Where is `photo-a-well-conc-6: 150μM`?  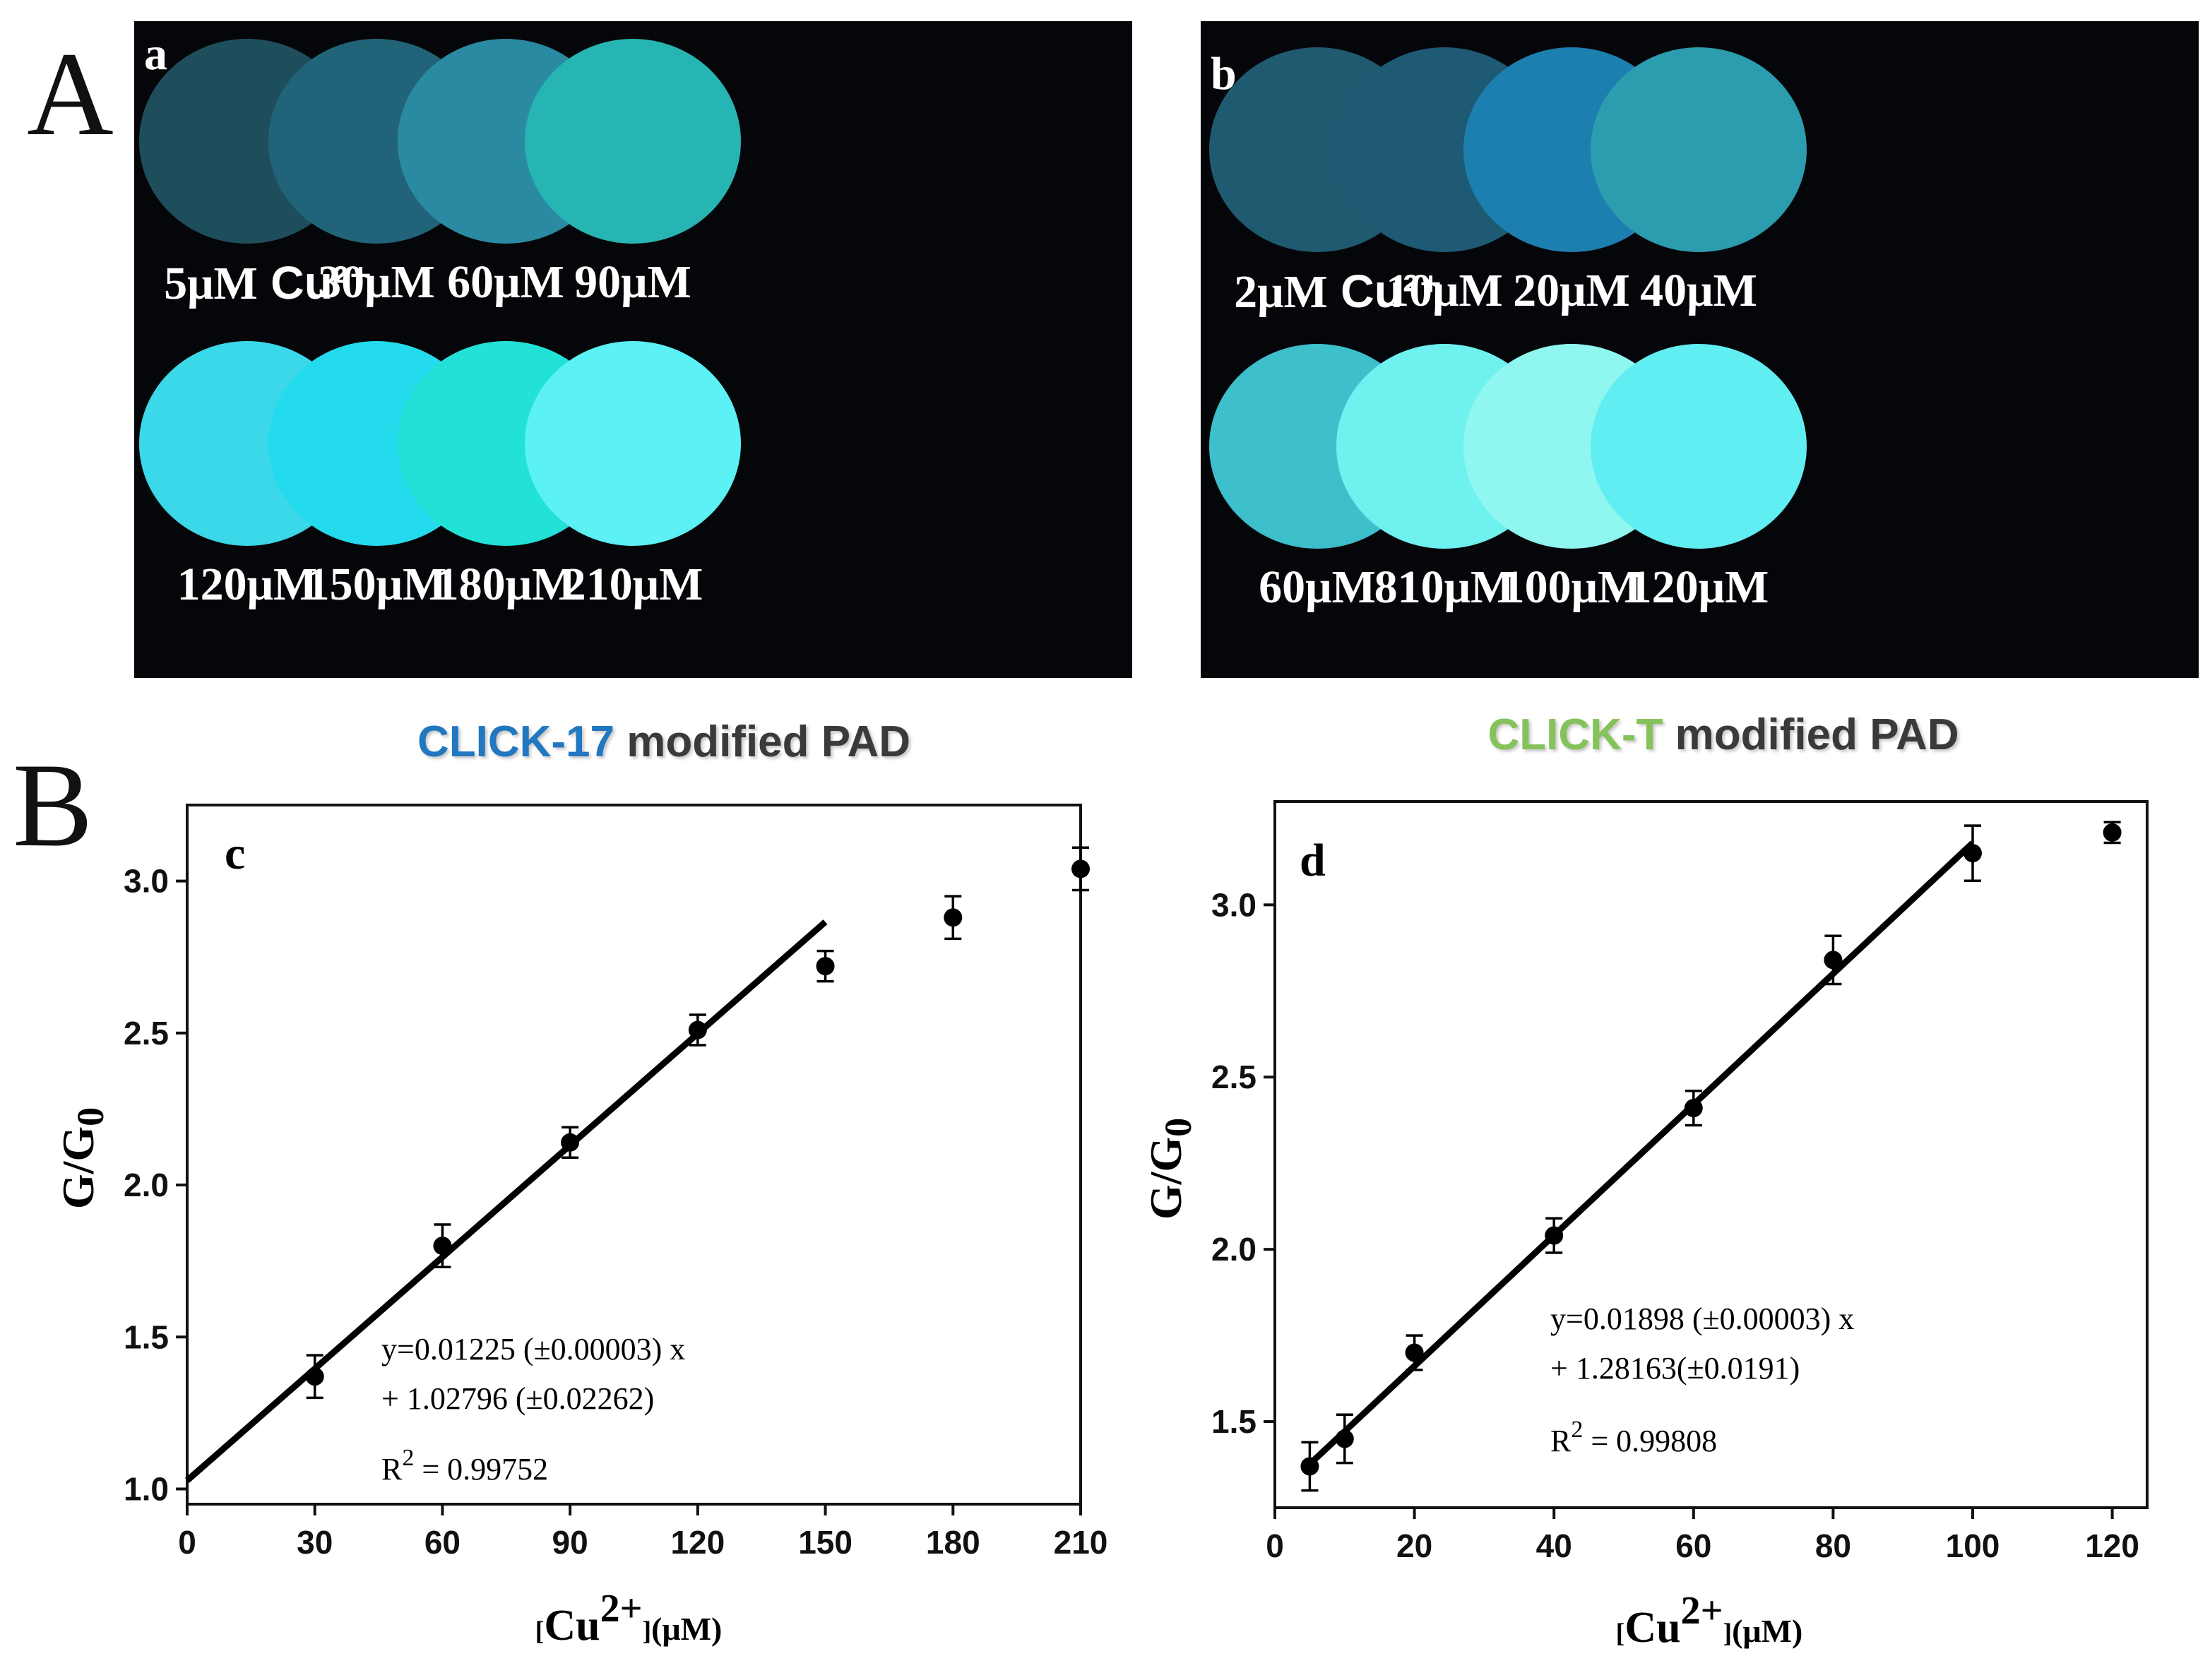 photo-a-well-conc-6: 150μM is located at coordinates (376, 584).